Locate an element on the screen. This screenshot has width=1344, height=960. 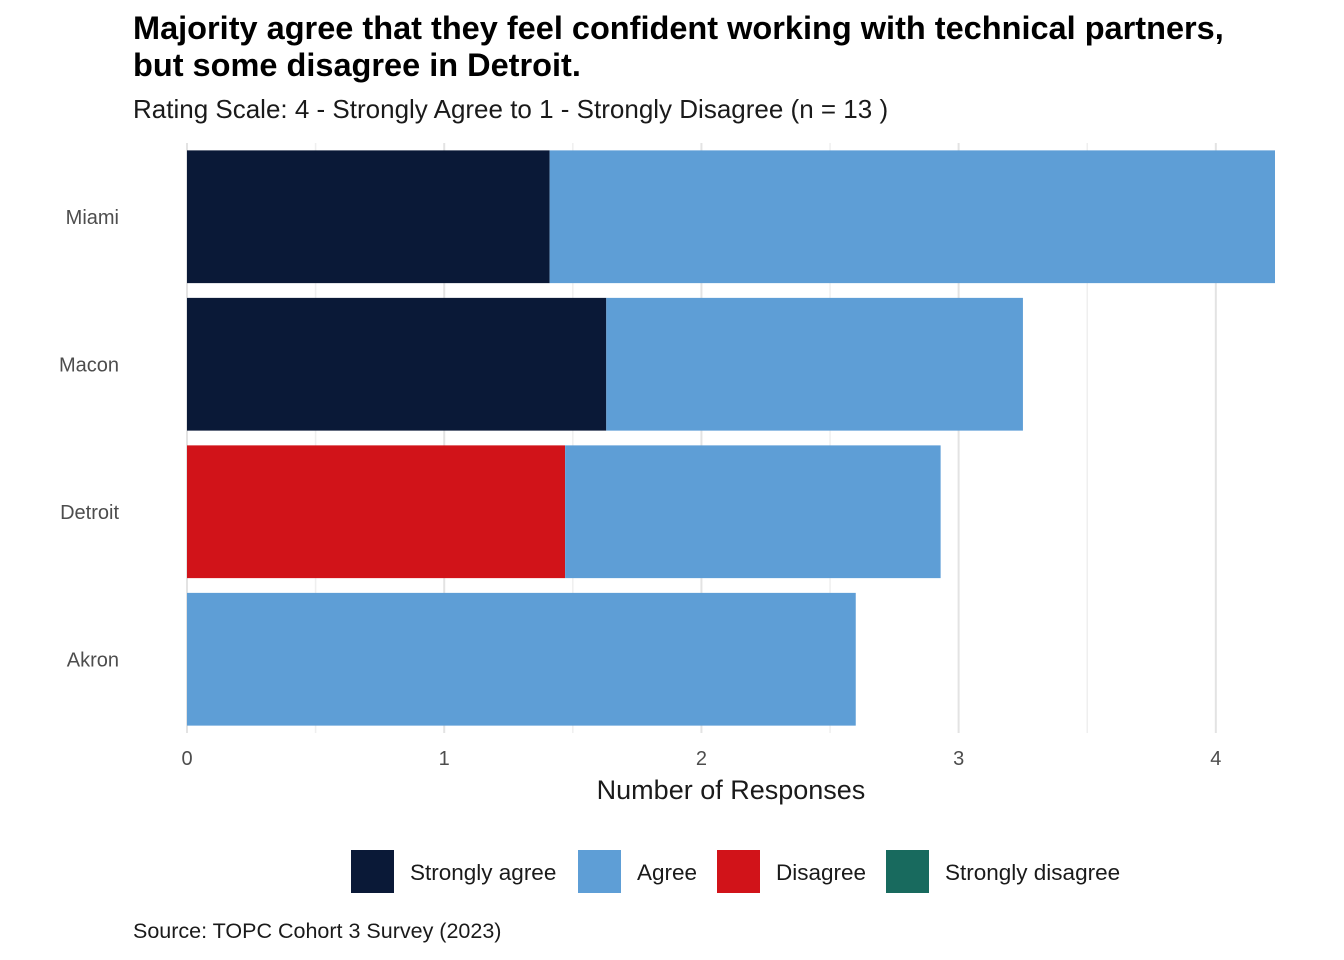
legend-key-disagree is located at coordinates (738, 871).